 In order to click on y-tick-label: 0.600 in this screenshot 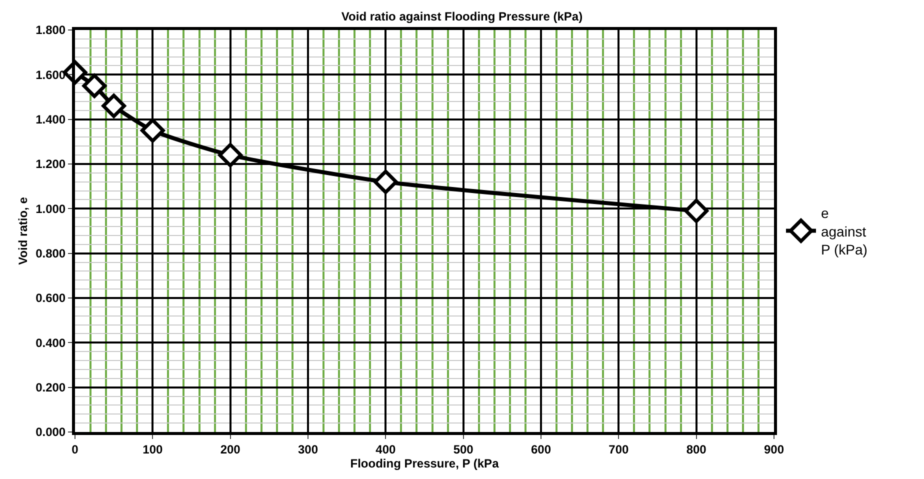, I will do `click(51, 298)`.